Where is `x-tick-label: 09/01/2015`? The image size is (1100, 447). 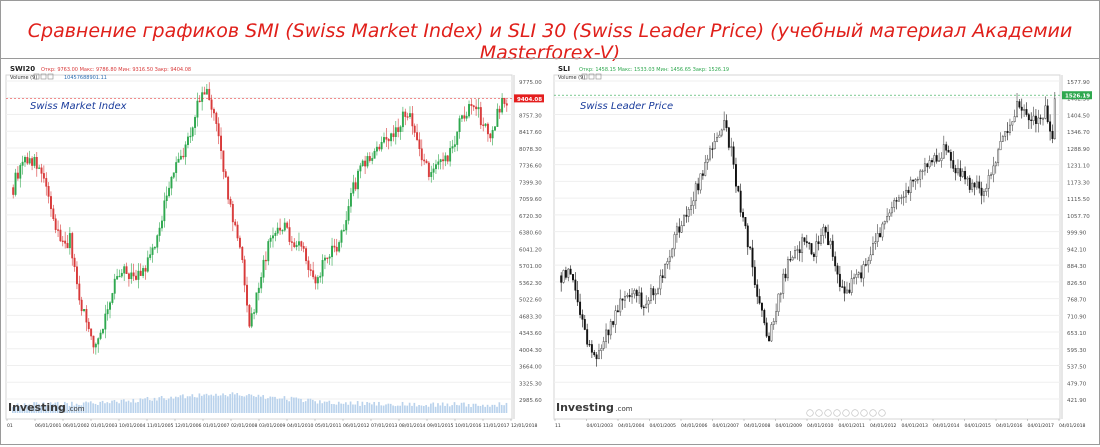 x-tick-label: 09/01/2015 is located at coordinates (440, 426).